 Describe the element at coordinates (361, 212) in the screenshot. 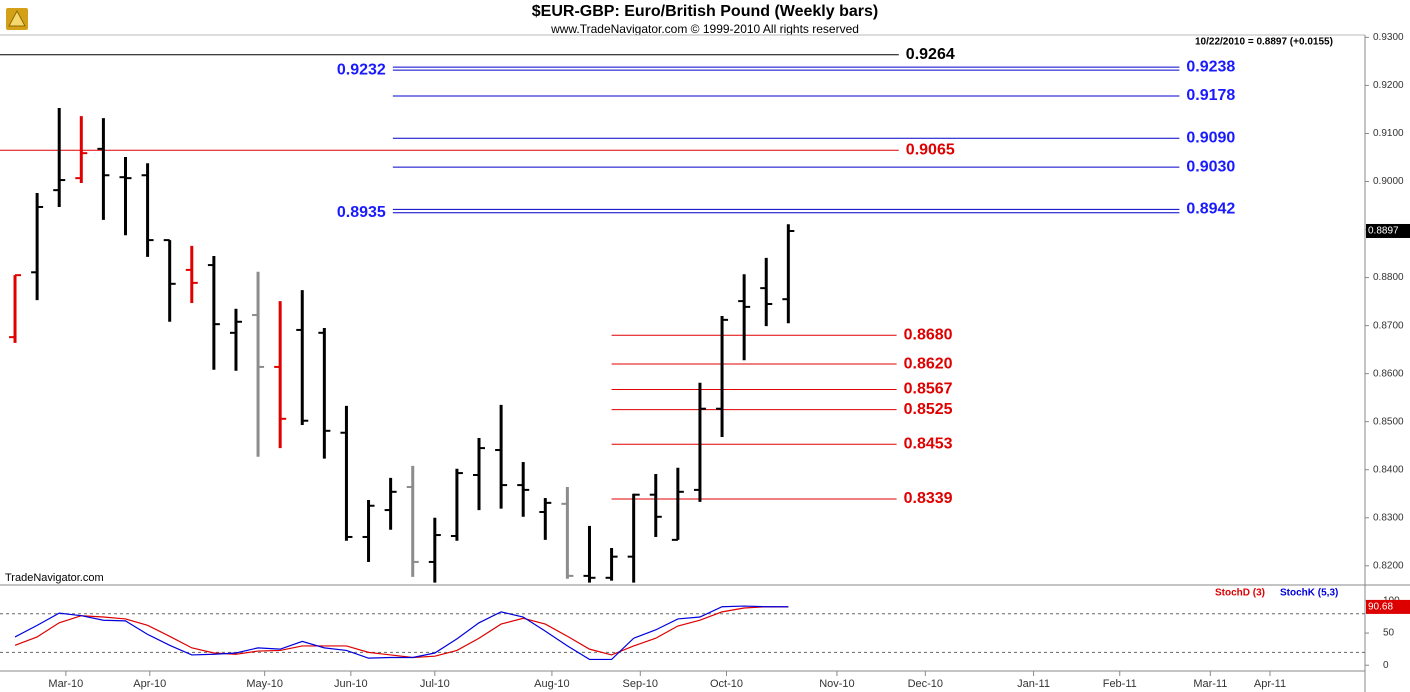

I see `level-label: 0.8935` at that location.